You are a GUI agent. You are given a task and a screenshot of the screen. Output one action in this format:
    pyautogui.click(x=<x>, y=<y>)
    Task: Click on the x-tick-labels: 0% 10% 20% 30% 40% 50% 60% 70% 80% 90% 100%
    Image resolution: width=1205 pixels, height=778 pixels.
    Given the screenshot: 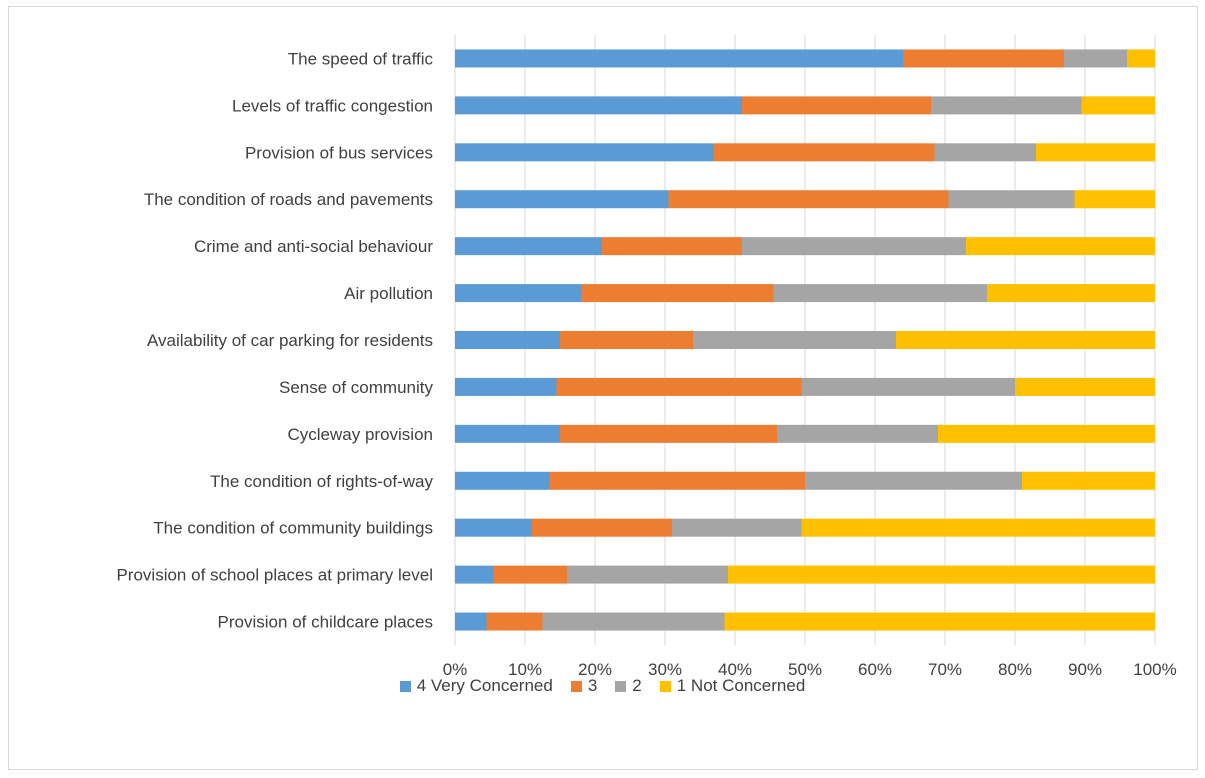 What is the action you would take?
    pyautogui.click(x=810, y=669)
    